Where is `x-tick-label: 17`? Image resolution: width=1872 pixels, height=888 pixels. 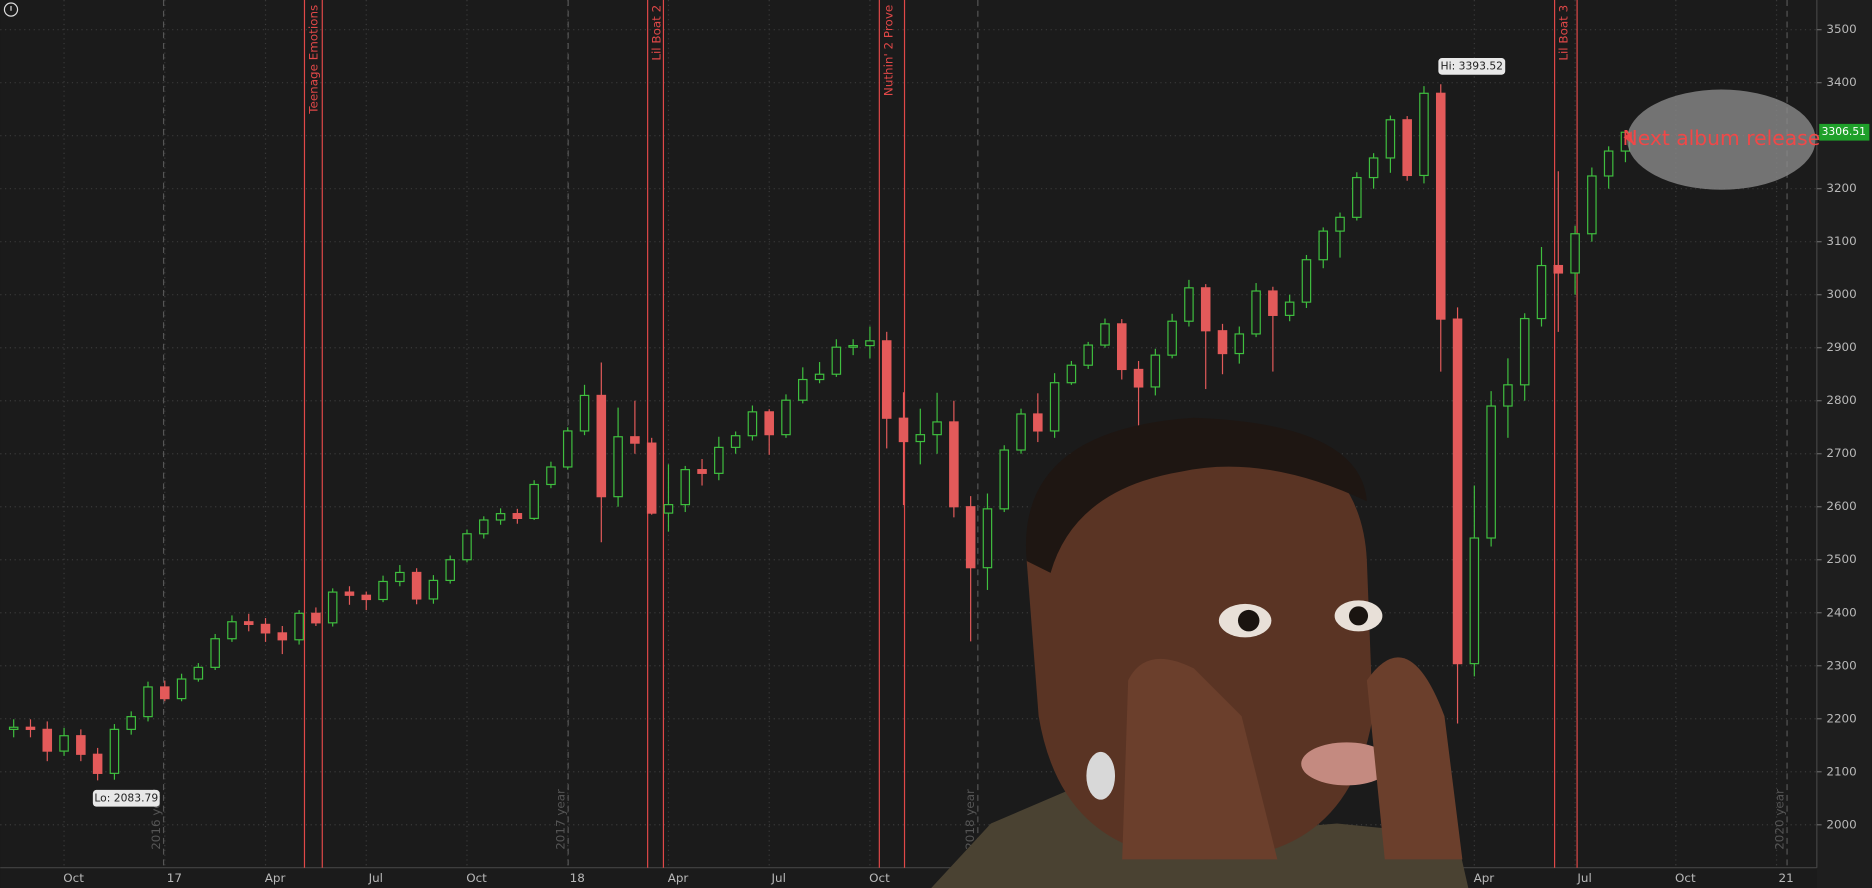 x-tick-label: 17 is located at coordinates (174, 878).